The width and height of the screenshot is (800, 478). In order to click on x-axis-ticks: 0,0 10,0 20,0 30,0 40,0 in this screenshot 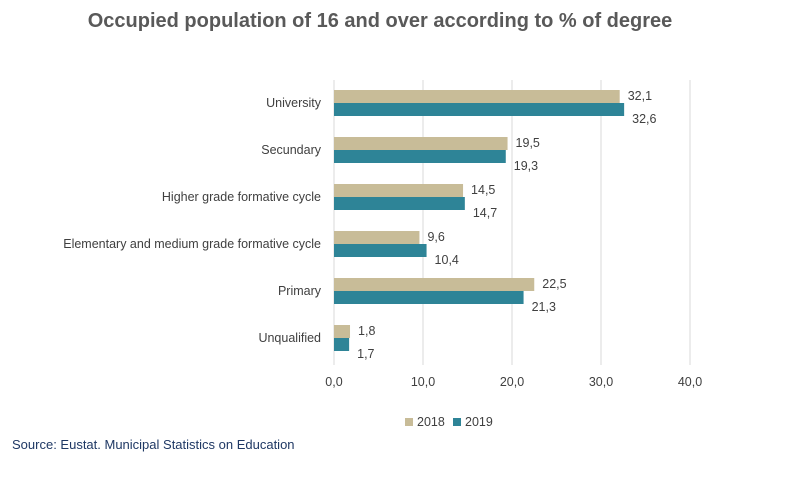, I will do `click(513, 382)`.